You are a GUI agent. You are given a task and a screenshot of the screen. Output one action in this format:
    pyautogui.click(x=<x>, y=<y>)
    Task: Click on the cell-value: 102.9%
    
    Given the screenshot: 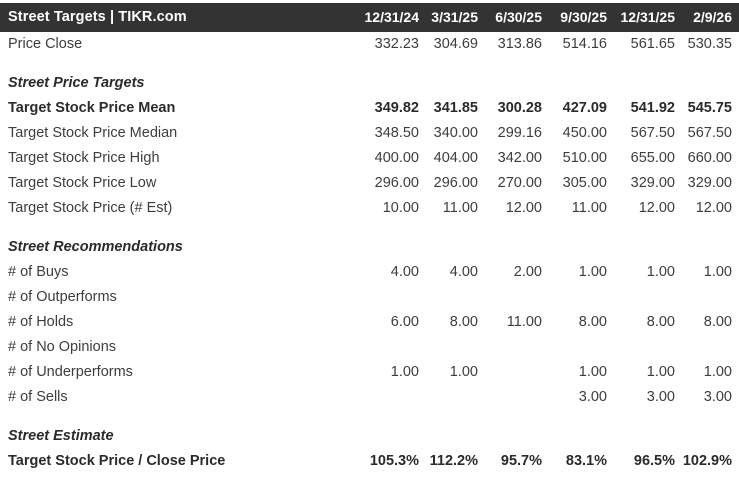 What is the action you would take?
    pyautogui.click(x=707, y=461)
    